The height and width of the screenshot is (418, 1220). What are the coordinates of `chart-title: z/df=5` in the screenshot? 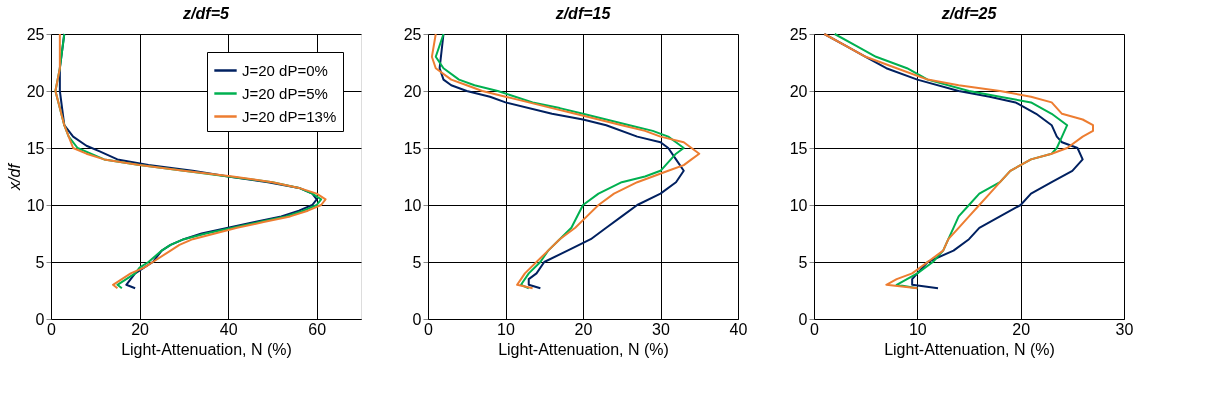 It's located at (206, 13).